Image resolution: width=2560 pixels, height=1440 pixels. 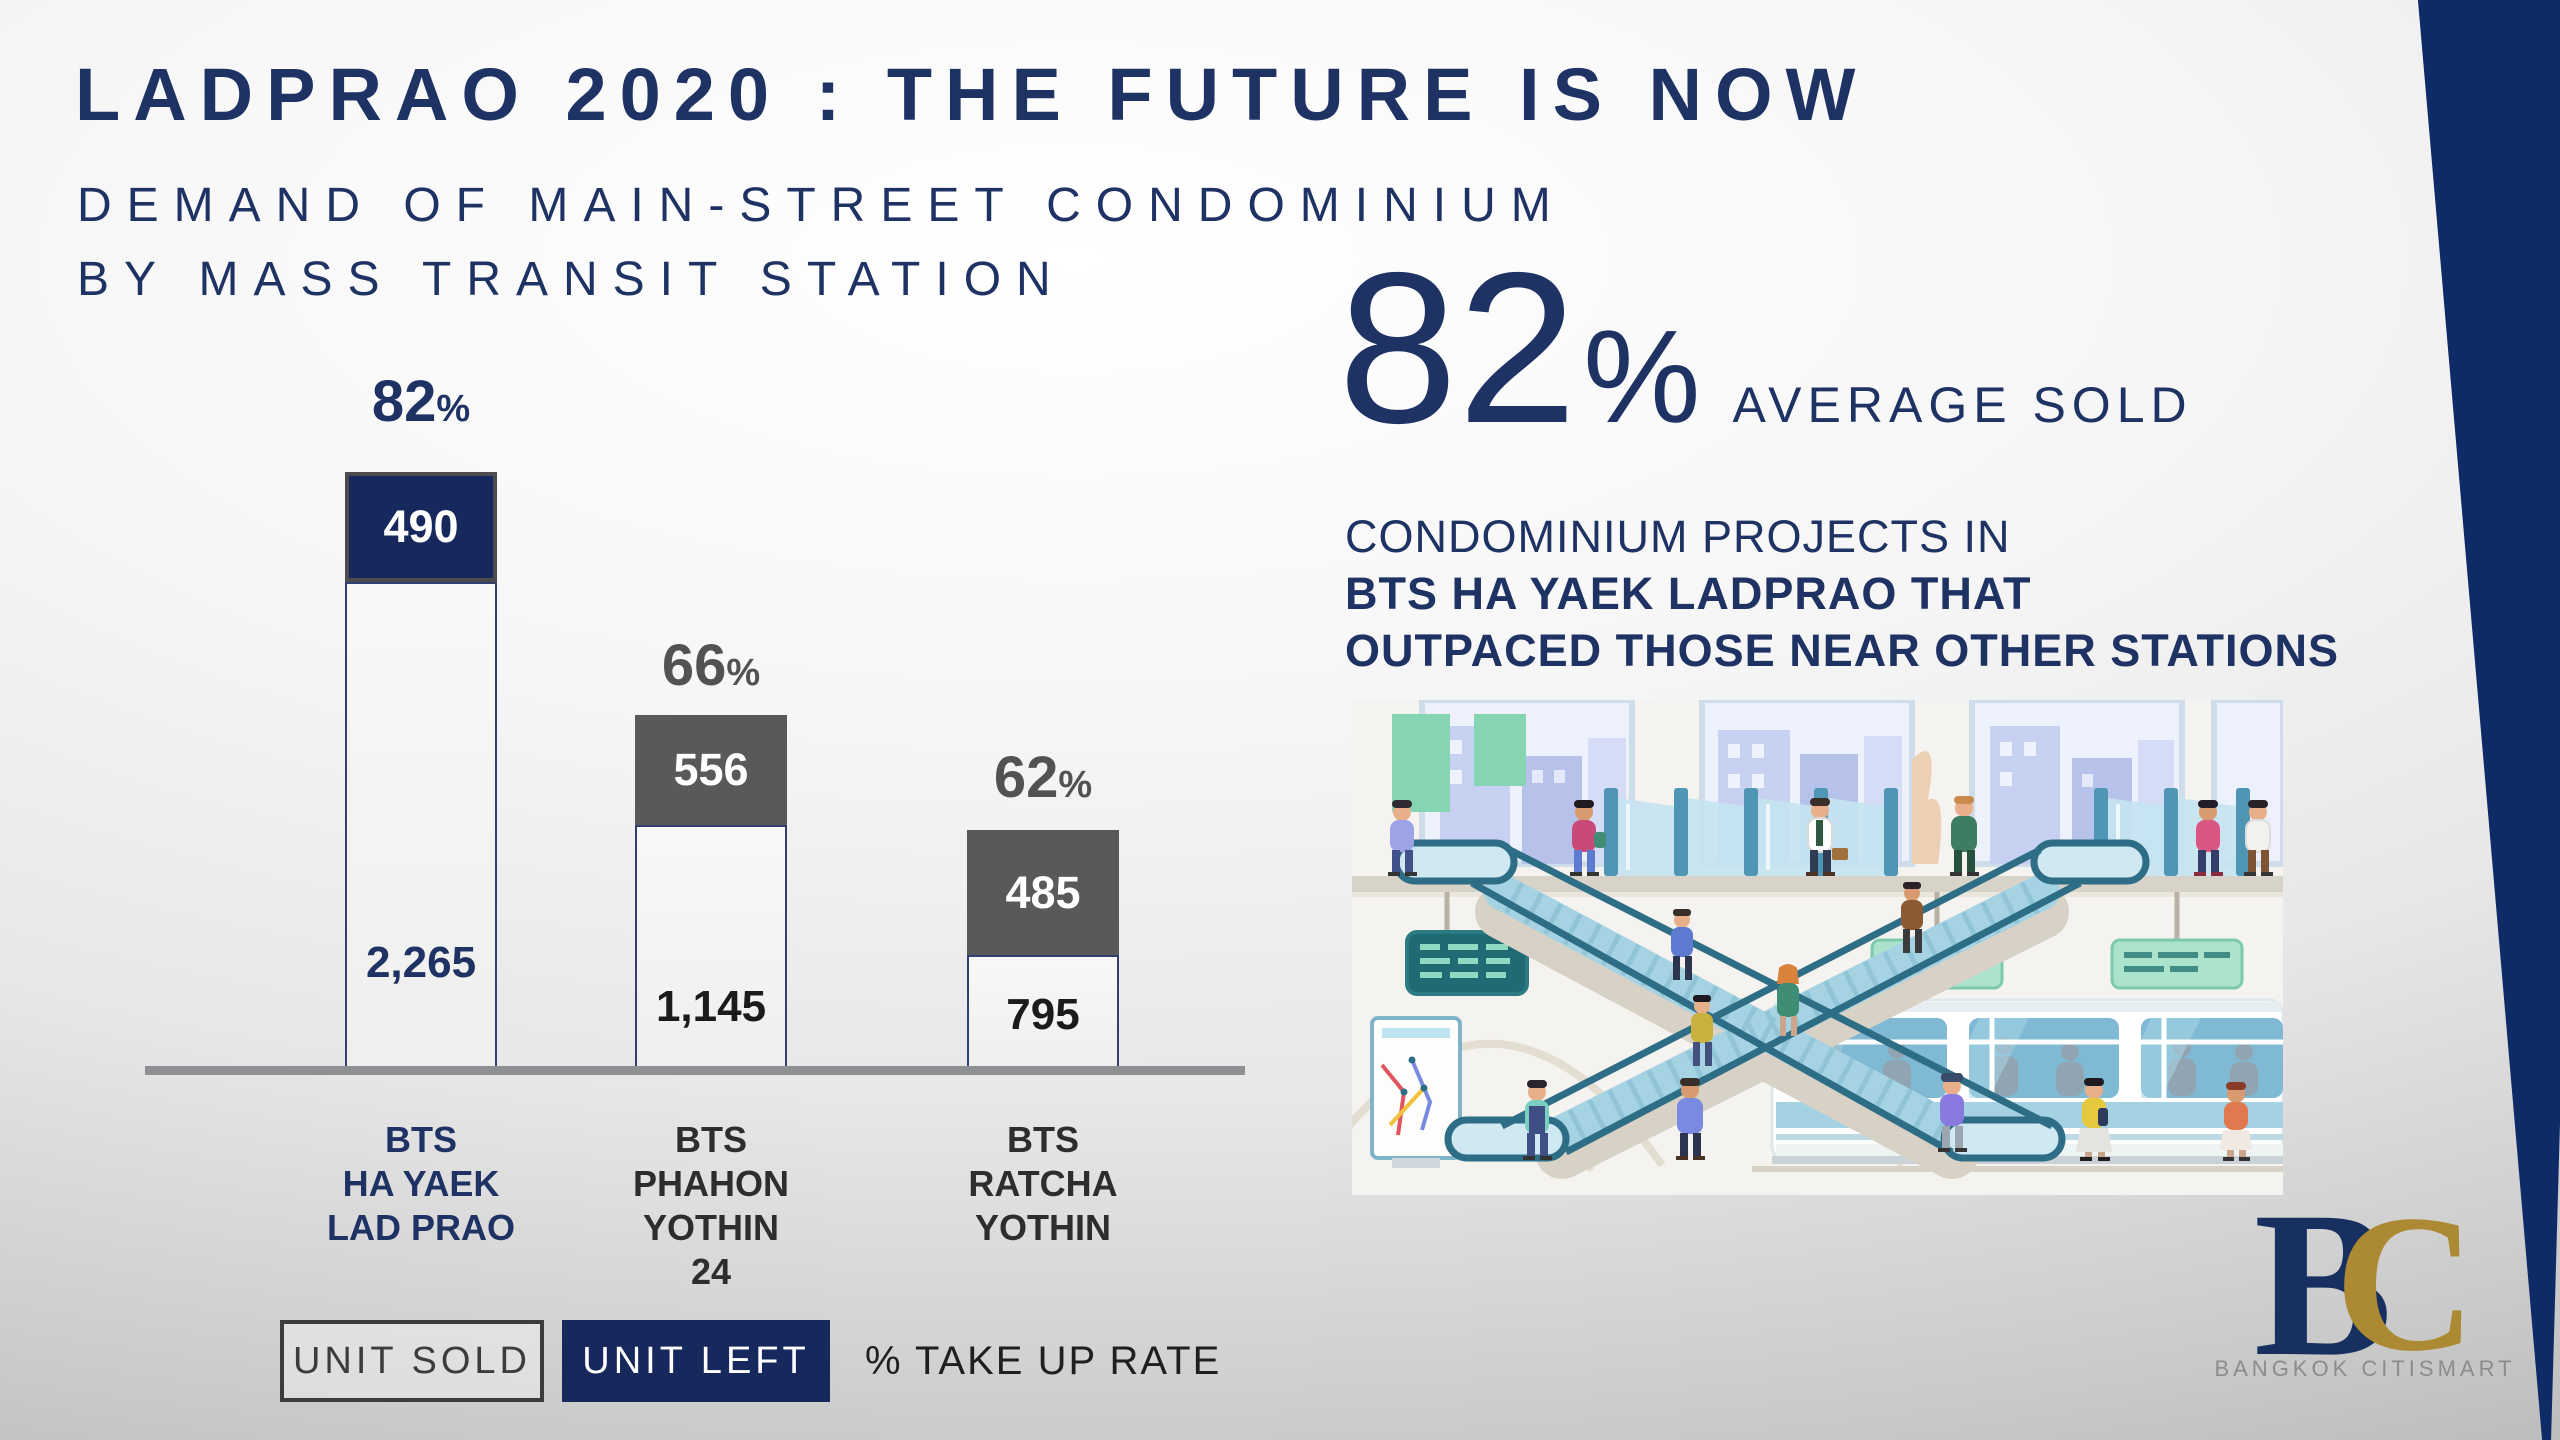 I want to click on escalators, so click(x=1771, y=1009).